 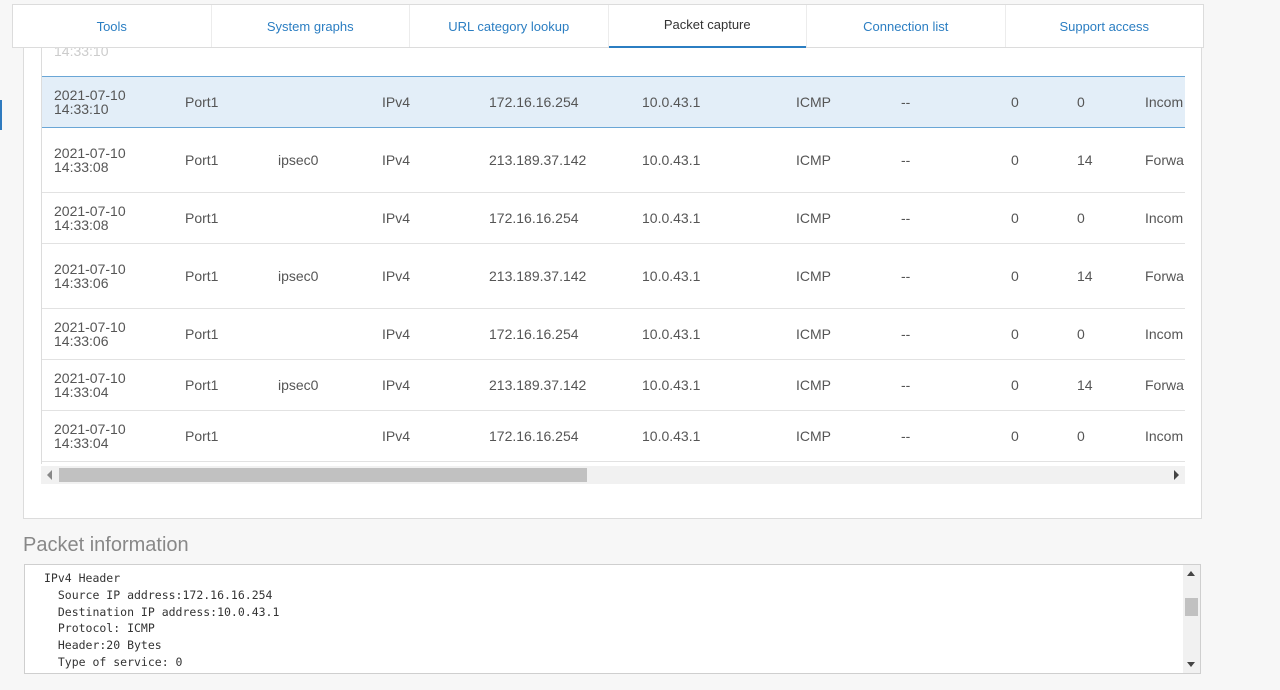 What do you see at coordinates (311, 26) in the screenshot?
I see `tab-system-graphs: System graphs` at bounding box center [311, 26].